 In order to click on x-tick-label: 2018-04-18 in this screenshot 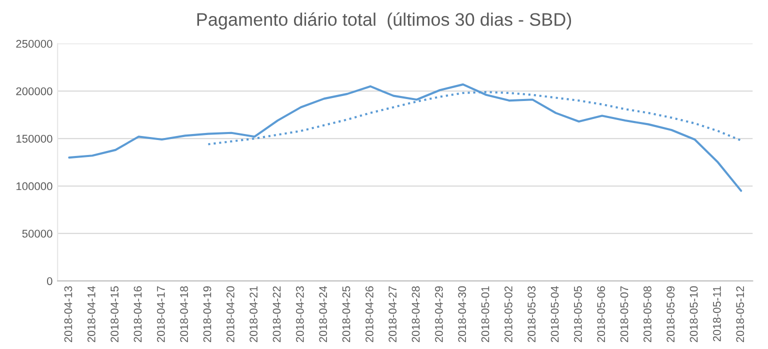, I will do `click(184, 314)`.